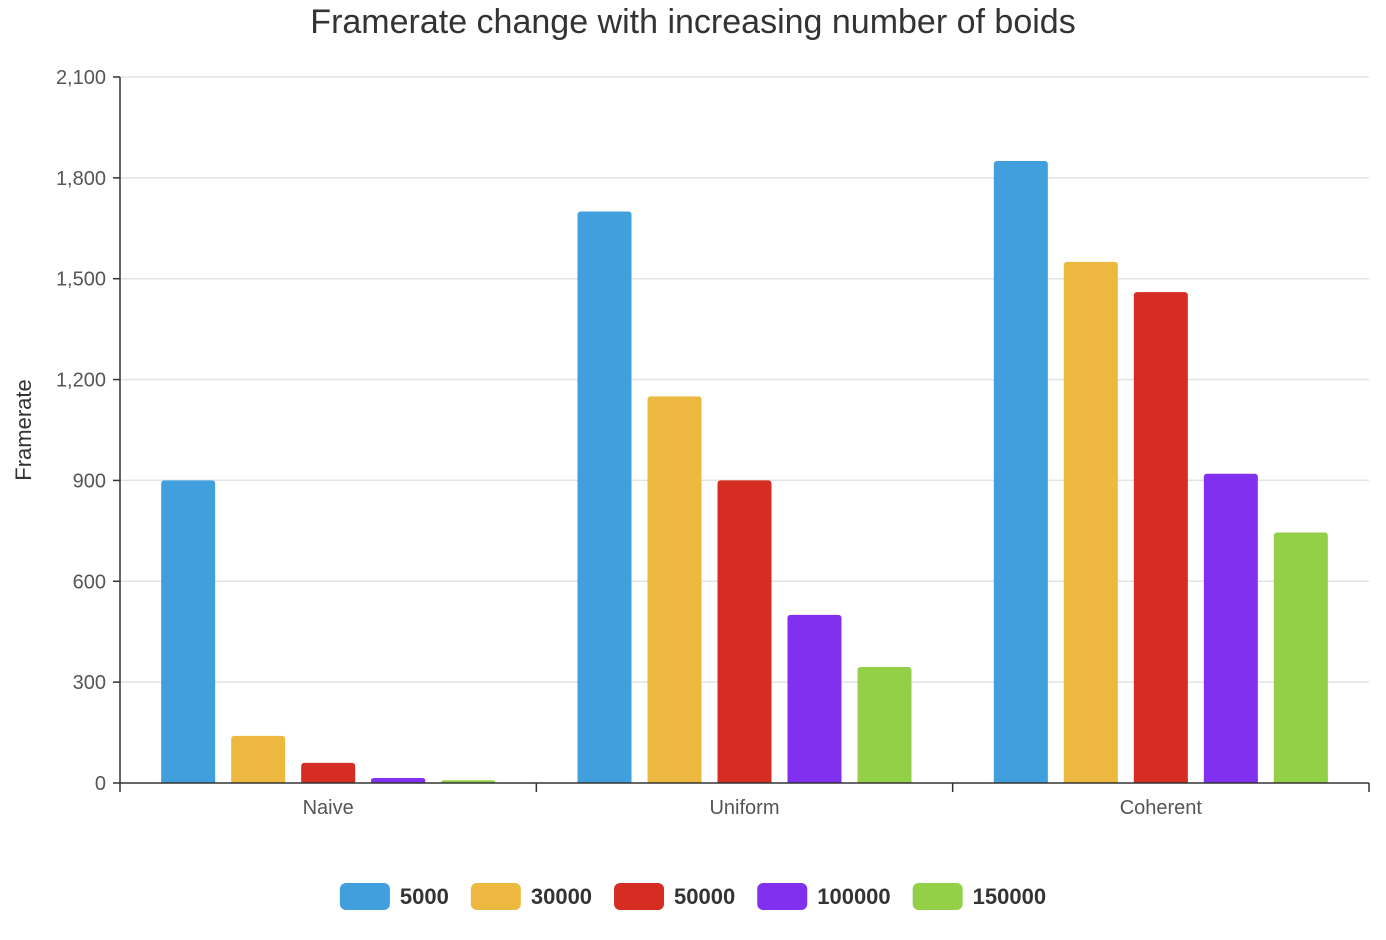 This screenshot has height=940, width=1386. I want to click on y-tick-label: 900, so click(89, 481).